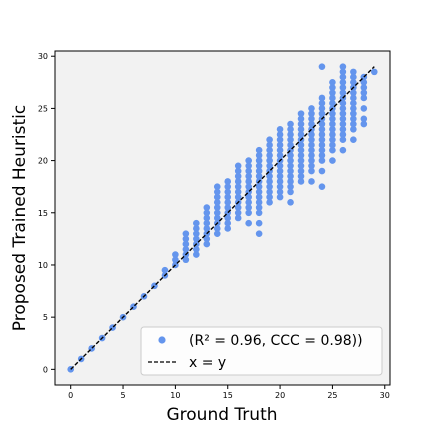  I want to click on x-tick-label: 0, so click(70, 395).